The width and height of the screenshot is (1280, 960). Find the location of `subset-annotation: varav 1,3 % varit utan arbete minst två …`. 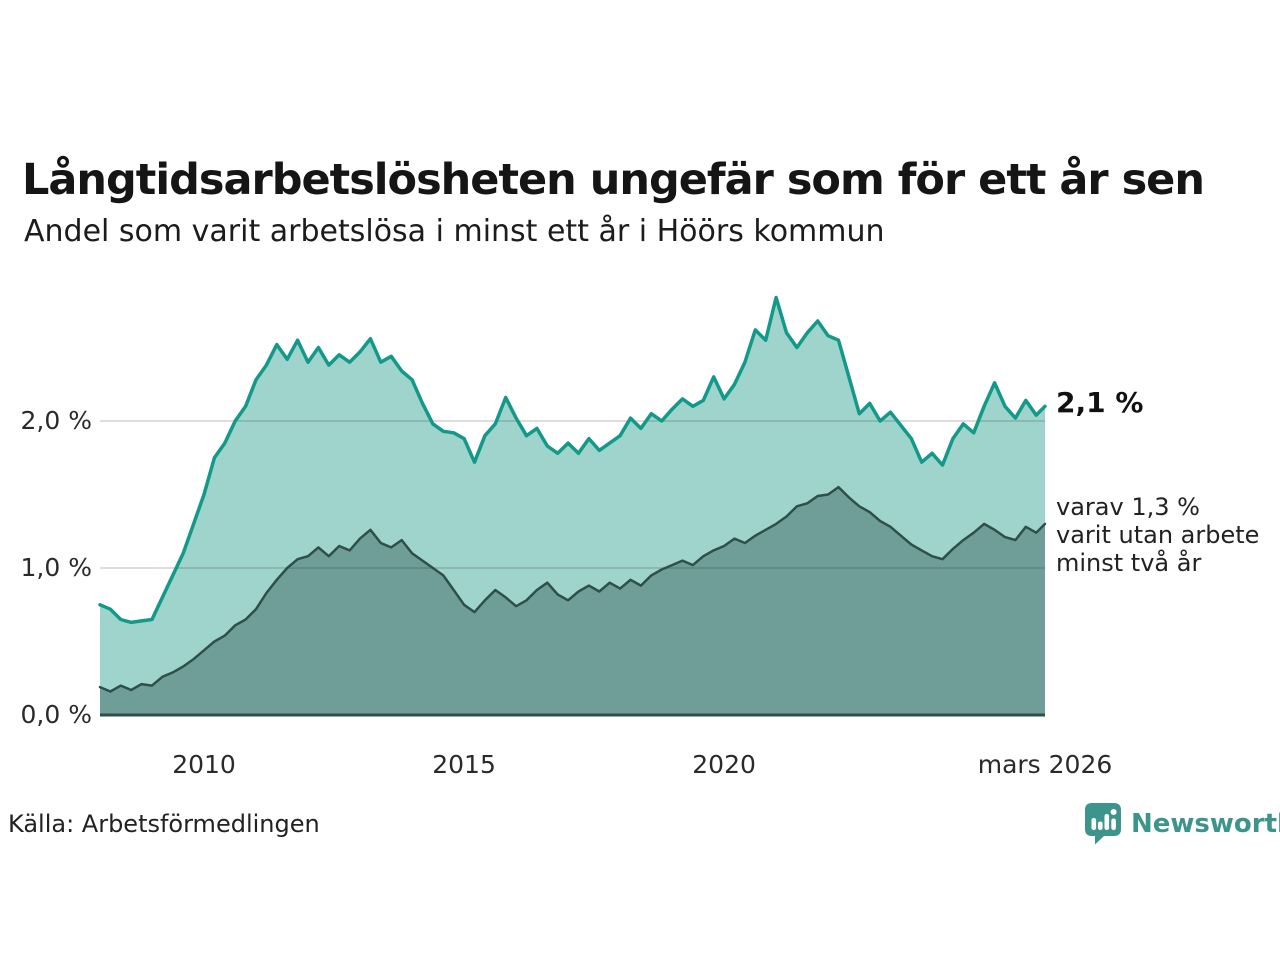

subset-annotation: varav 1,3 % varit utan arbete minst två … is located at coordinates (1157, 535).